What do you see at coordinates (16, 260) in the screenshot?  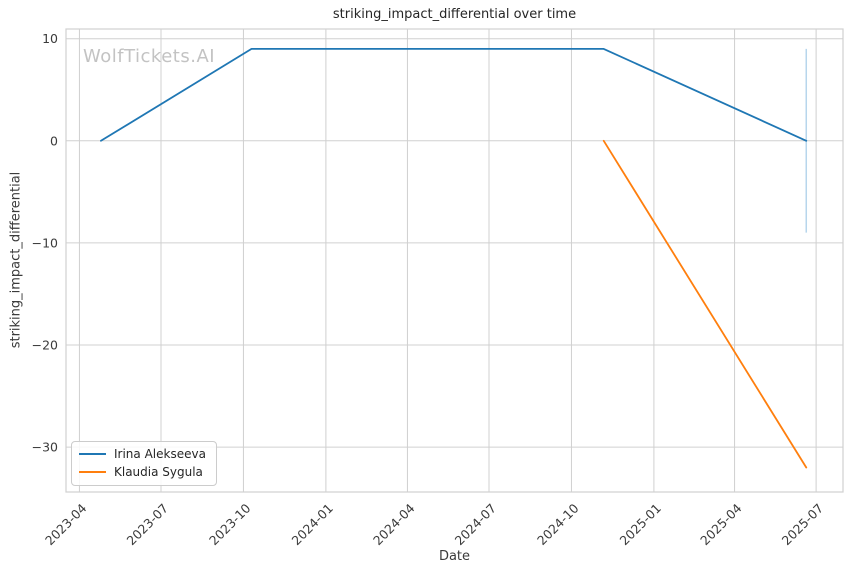 I see `y-axis-label: striking_impact_differential` at bounding box center [16, 260].